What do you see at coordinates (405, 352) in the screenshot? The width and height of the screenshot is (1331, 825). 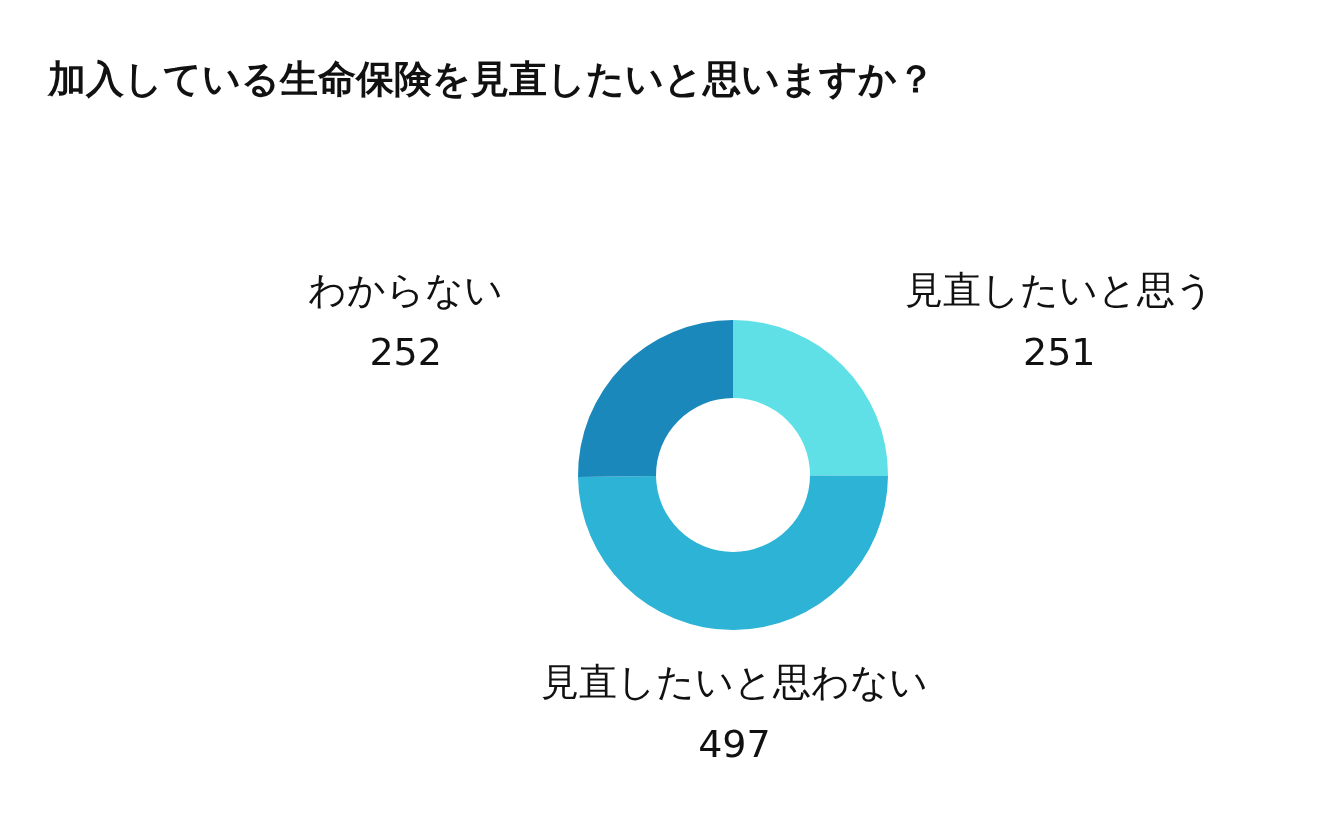 I see `data-label: 252` at bounding box center [405, 352].